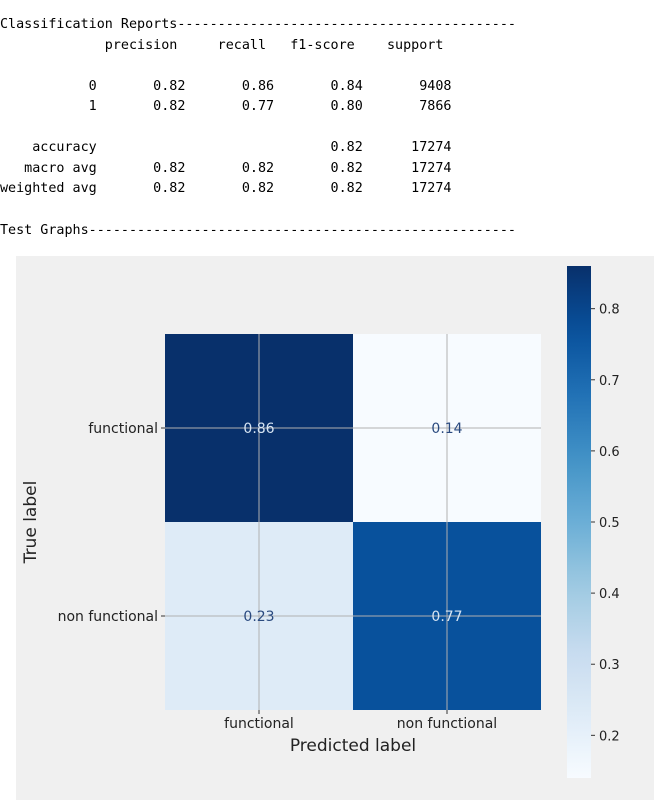  Describe the element at coordinates (609, 310) in the screenshot. I see `colorbar-tick-label: 0.8` at that location.